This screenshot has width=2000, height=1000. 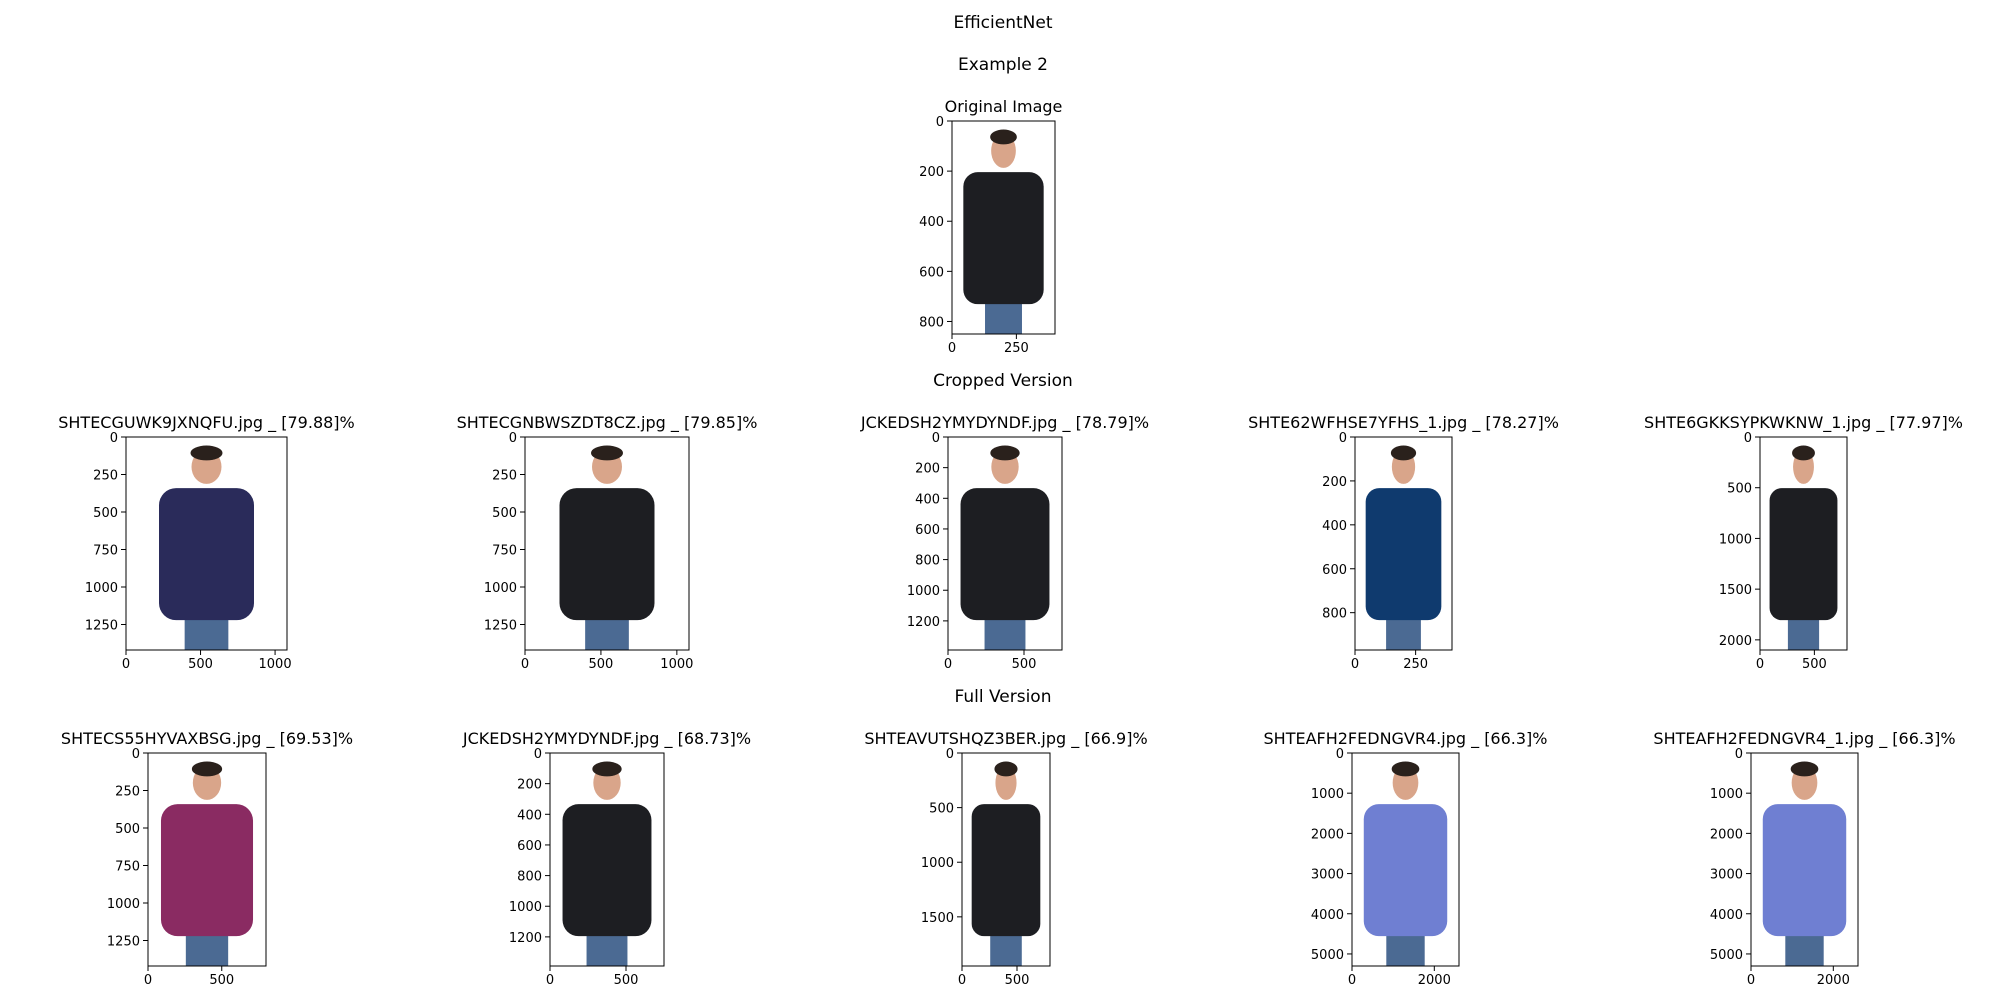 I want to click on y-tick-label: 3000, so click(x=1726, y=875).